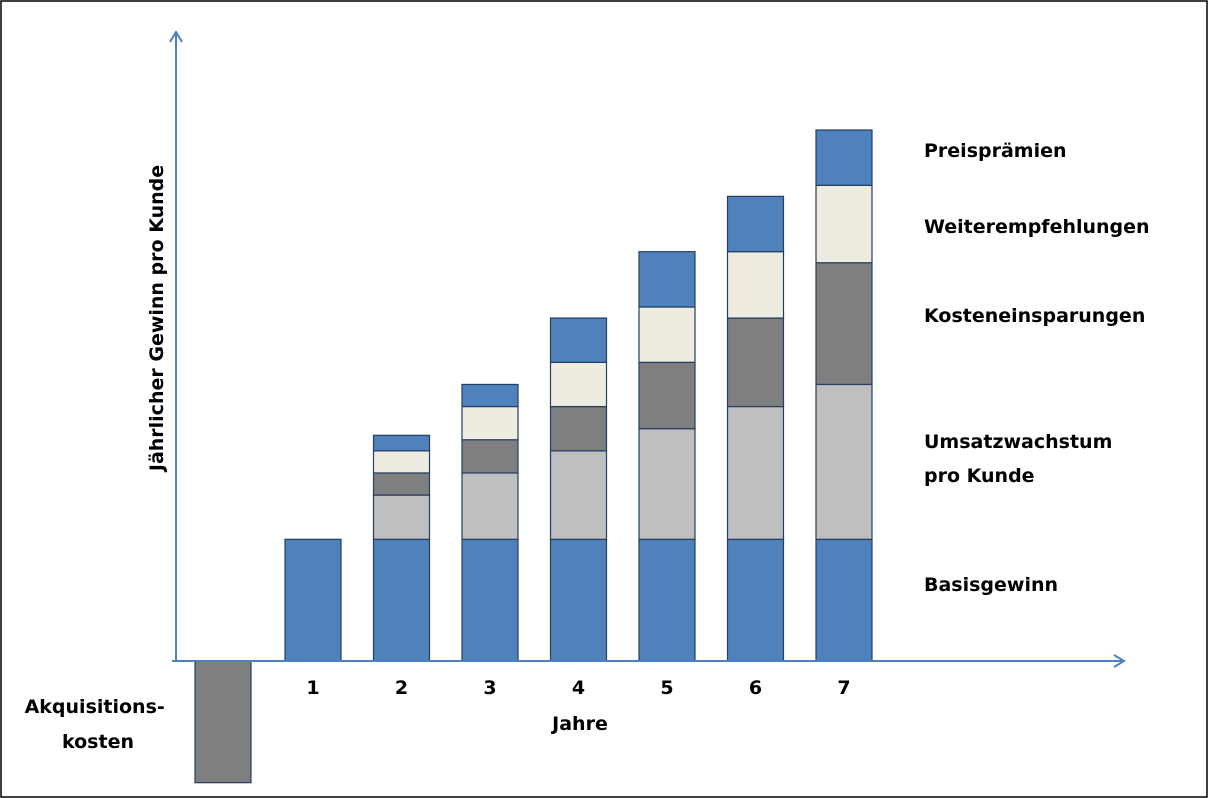 Image resolution: width=1208 pixels, height=798 pixels. What do you see at coordinates (995, 151) in the screenshot?
I see `series-label-preispraemien: Preisprämien` at bounding box center [995, 151].